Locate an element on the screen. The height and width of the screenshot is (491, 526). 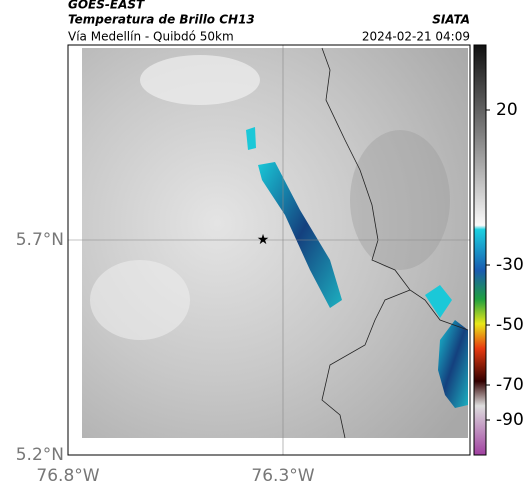
lat-label: 5.2°N is located at coordinates (40, 455).